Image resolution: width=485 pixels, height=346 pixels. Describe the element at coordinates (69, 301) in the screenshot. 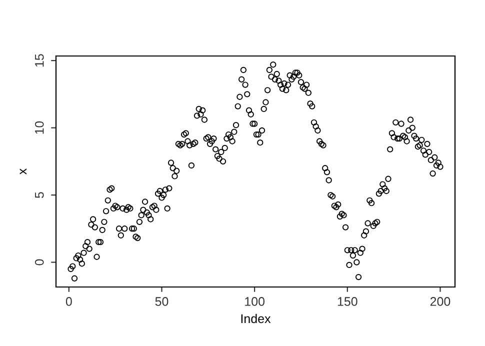

I see `x-tick-label: 0` at that location.